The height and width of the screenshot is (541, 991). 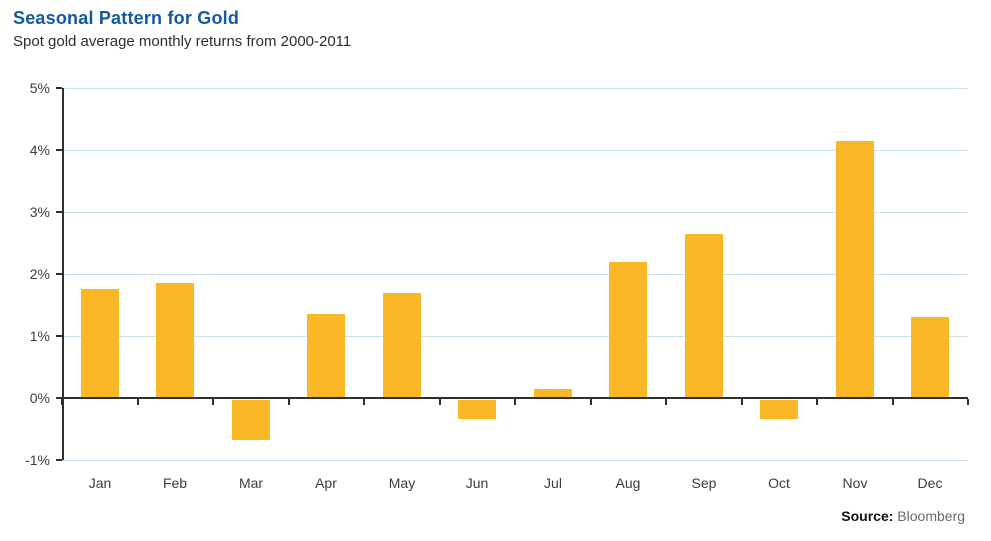 I want to click on bar-feb, so click(x=175, y=340).